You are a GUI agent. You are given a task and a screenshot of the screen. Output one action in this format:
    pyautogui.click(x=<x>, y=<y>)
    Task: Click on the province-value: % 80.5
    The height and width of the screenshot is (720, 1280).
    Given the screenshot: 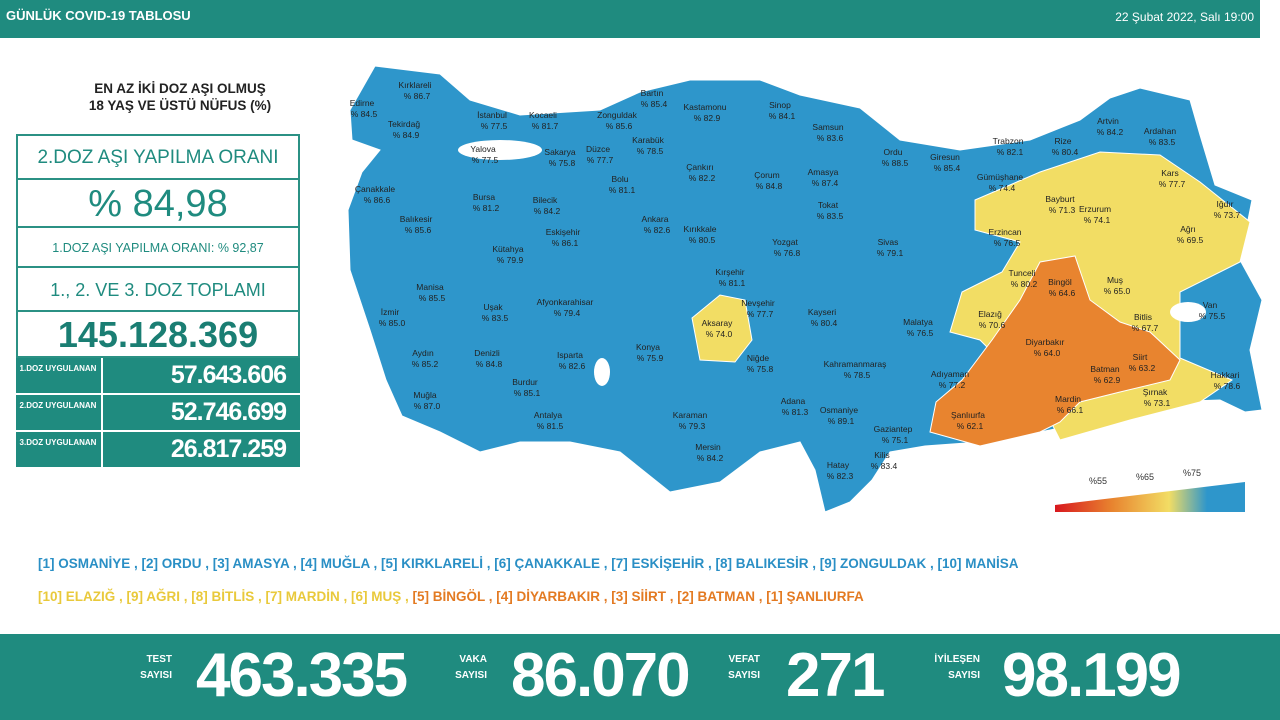 What is the action you would take?
    pyautogui.click(x=702, y=240)
    